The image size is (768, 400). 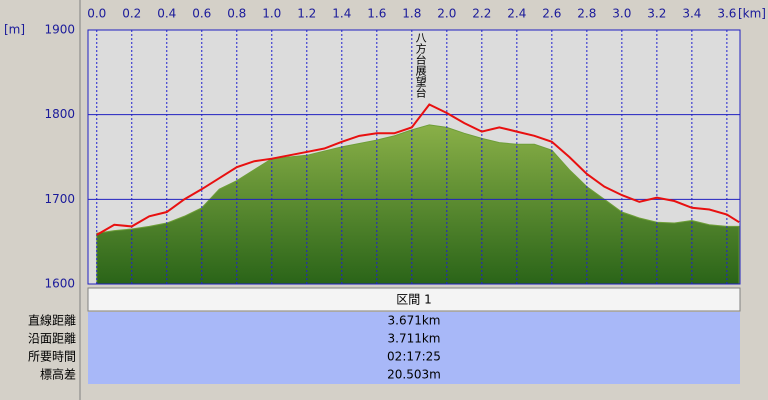 What do you see at coordinates (420, 65) in the screenshot?
I see `annotation: 八方台展望台` at bounding box center [420, 65].